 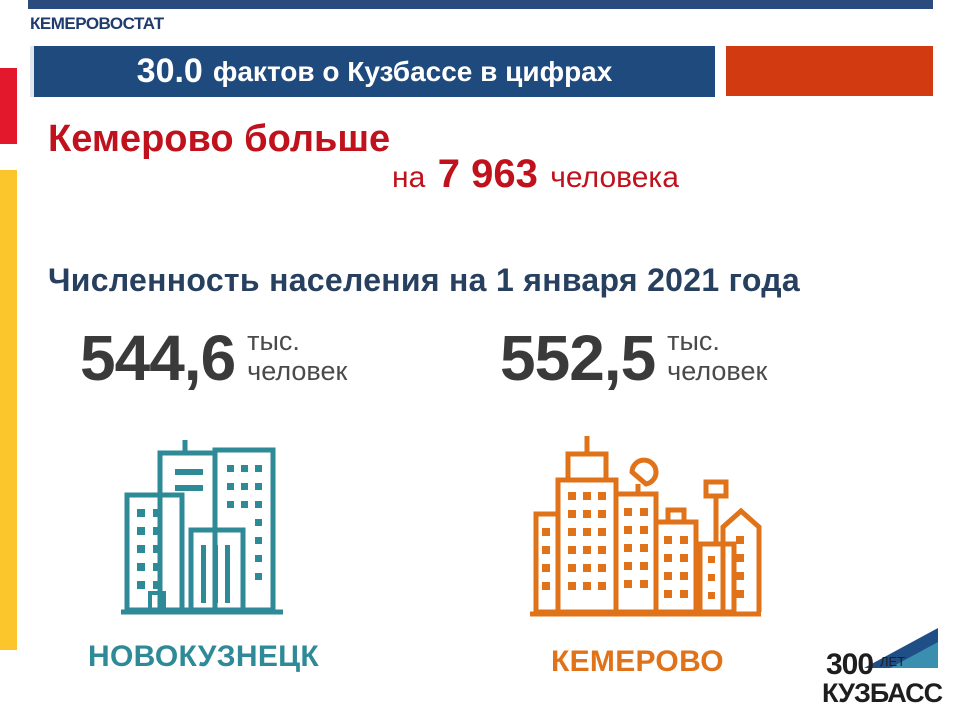 I want to click on kuzbass-300-logo: 300 ЛЕТ КУЗБАСС, so click(x=881, y=669).